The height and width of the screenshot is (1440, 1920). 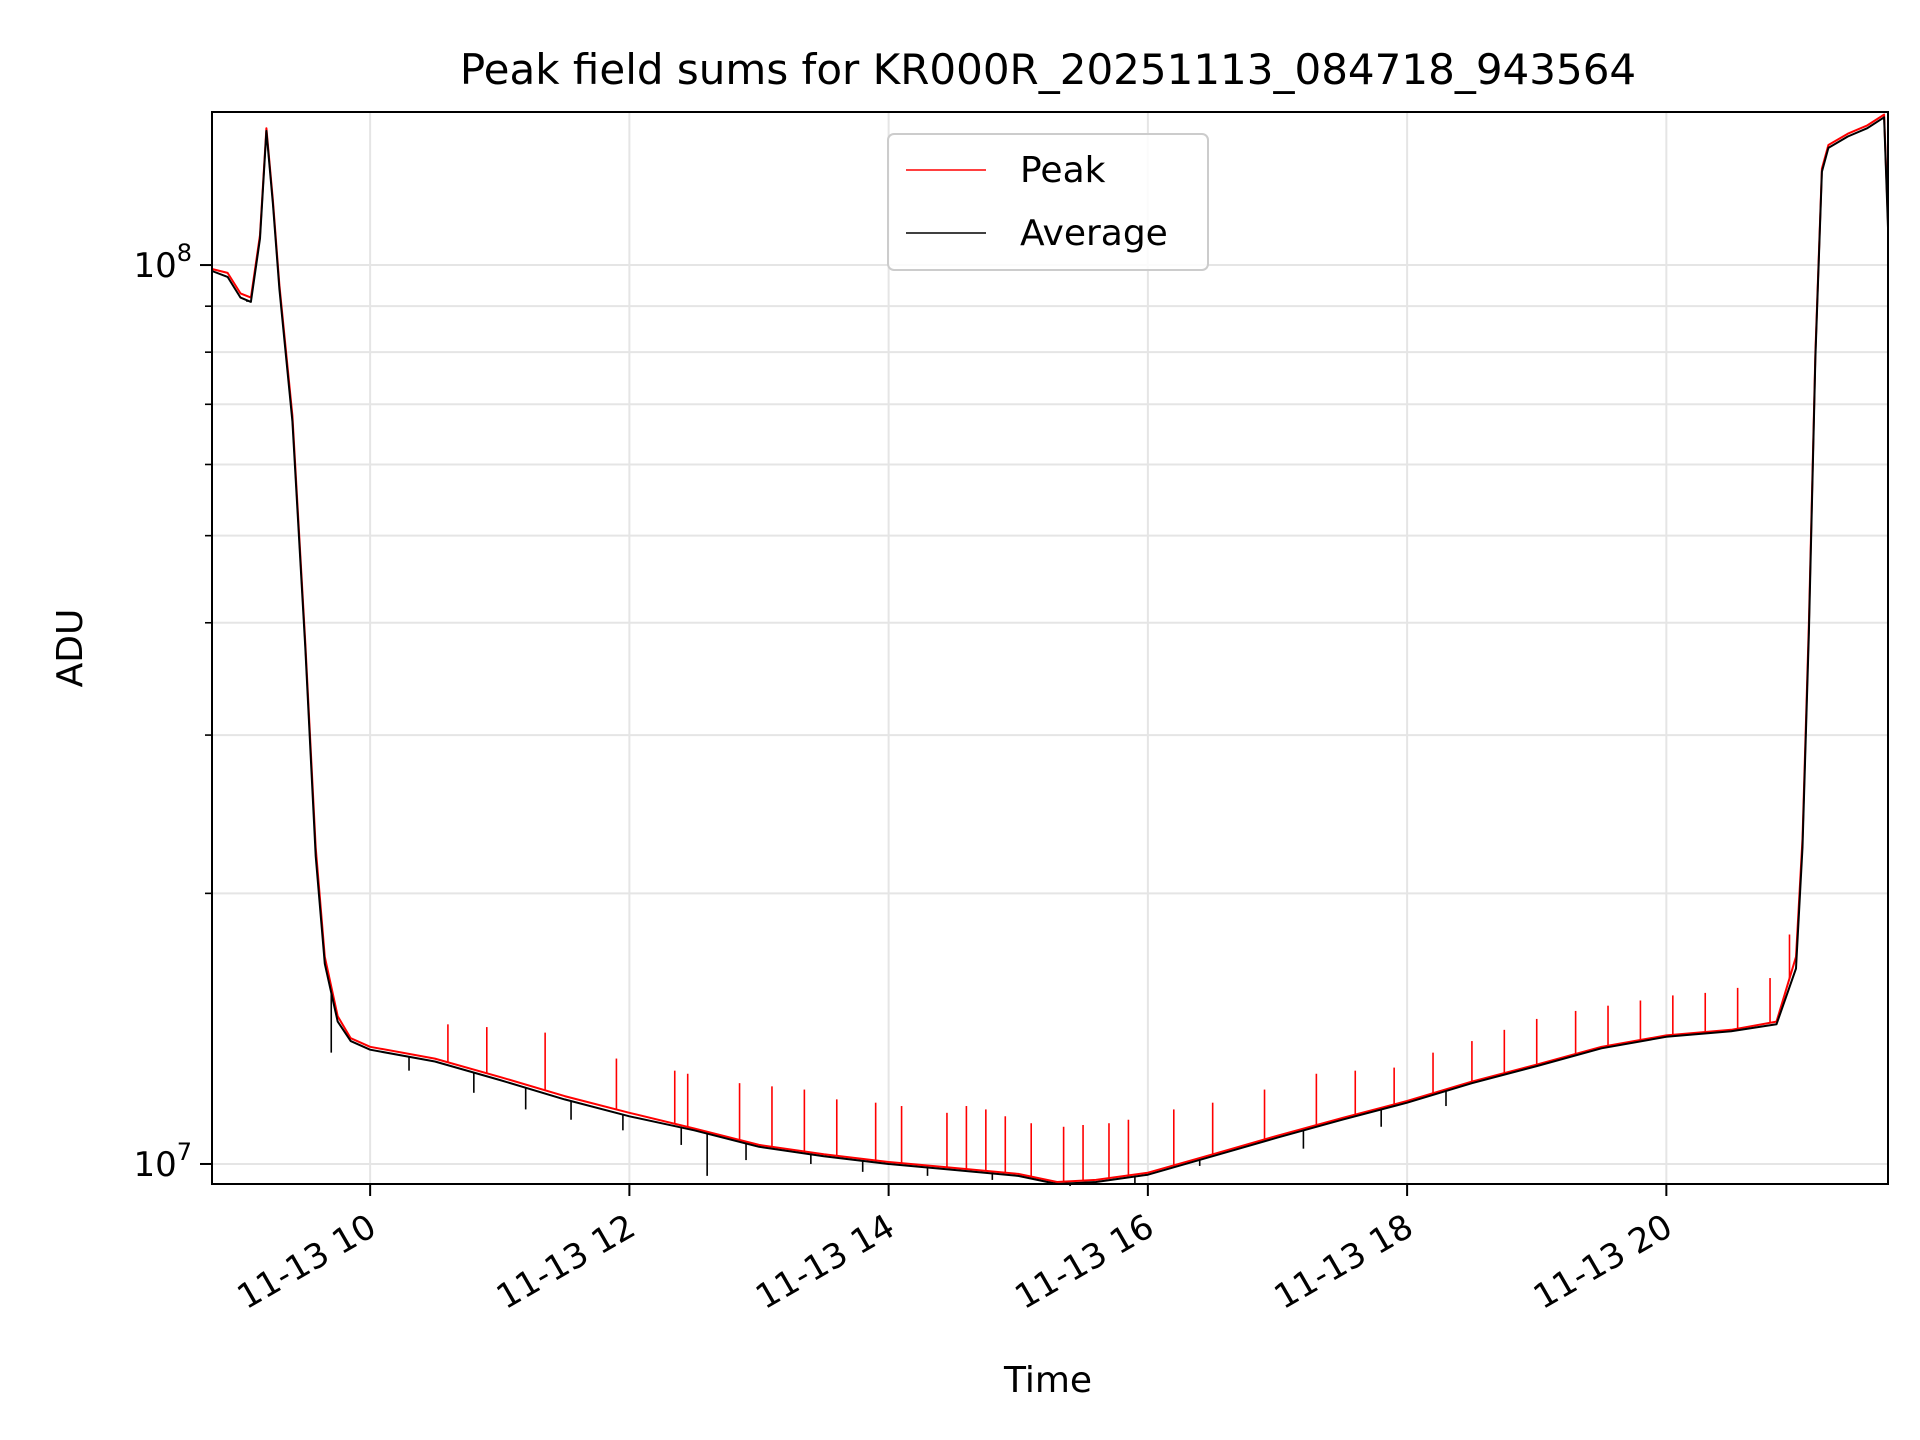 What do you see at coordinates (70, 648) in the screenshot?
I see `y-axis-label: ADU` at bounding box center [70, 648].